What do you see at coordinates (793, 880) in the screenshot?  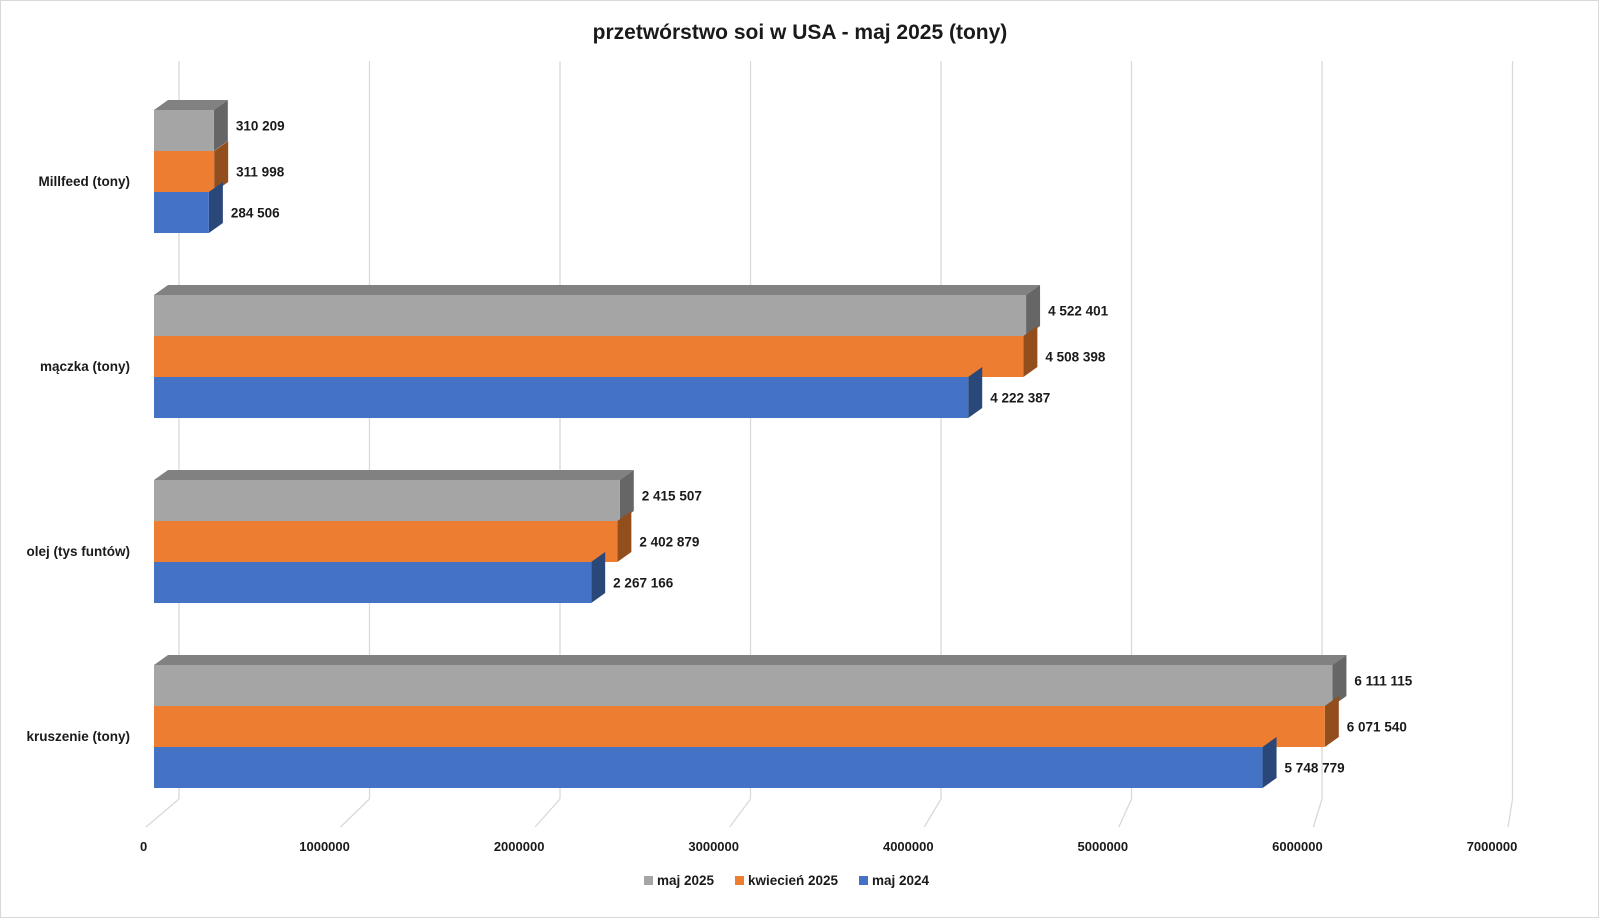 I see `legend-label: kwiecień 2025` at bounding box center [793, 880].